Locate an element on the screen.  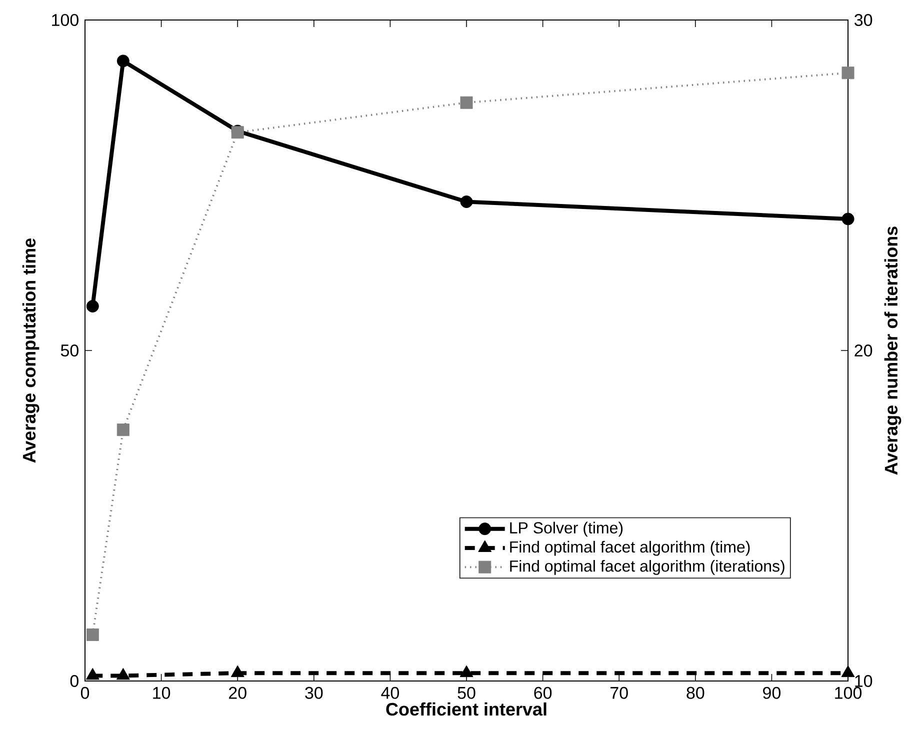
x-tick-label: 30 is located at coordinates (314, 692).